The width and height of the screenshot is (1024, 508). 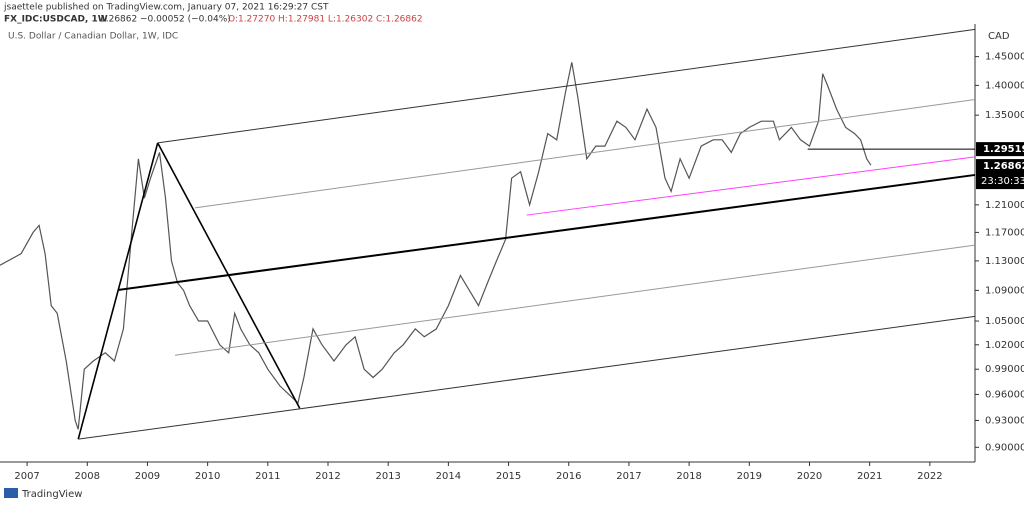 What do you see at coordinates (1004, 345) in the screenshot?
I see `y-tick-label: 1.02000` at bounding box center [1004, 345].